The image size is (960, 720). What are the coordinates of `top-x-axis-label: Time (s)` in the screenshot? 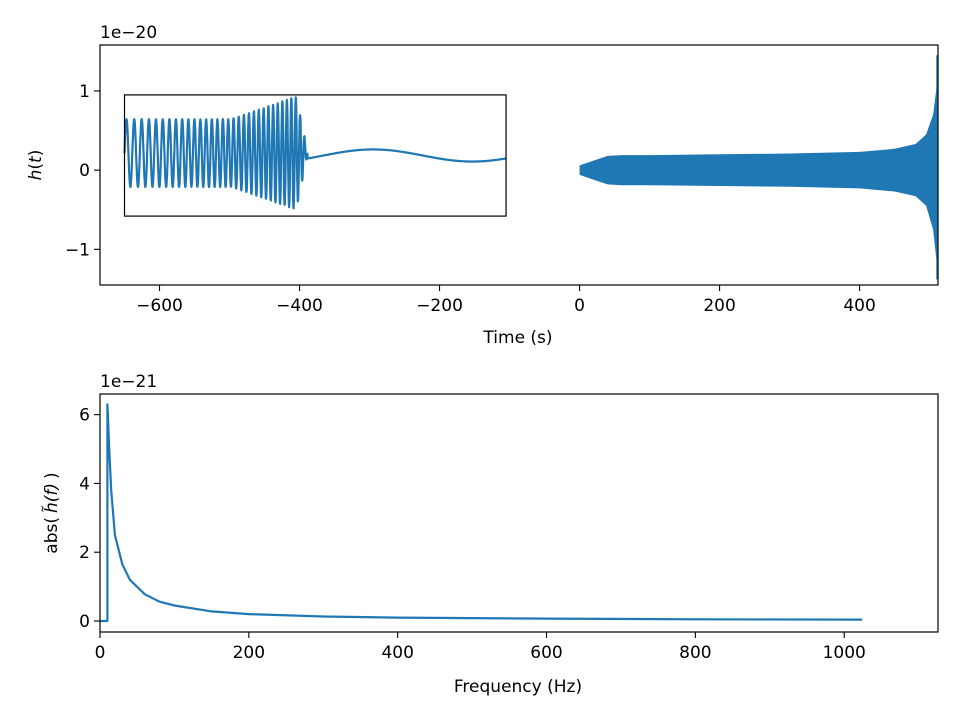 It's located at (517, 338).